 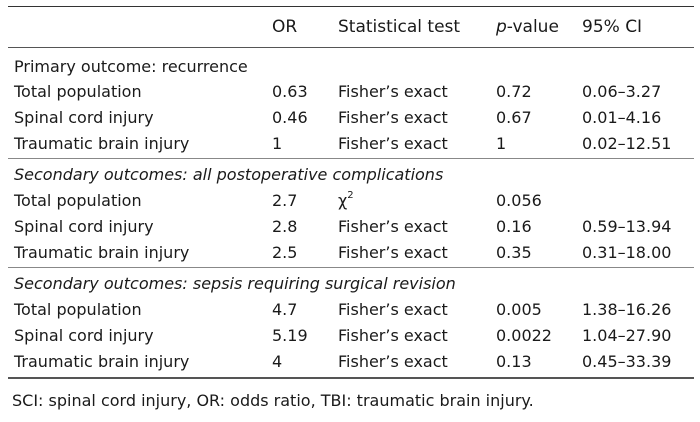 What do you see at coordinates (399, 27) in the screenshot?
I see `header-test: Statistical test` at bounding box center [399, 27].